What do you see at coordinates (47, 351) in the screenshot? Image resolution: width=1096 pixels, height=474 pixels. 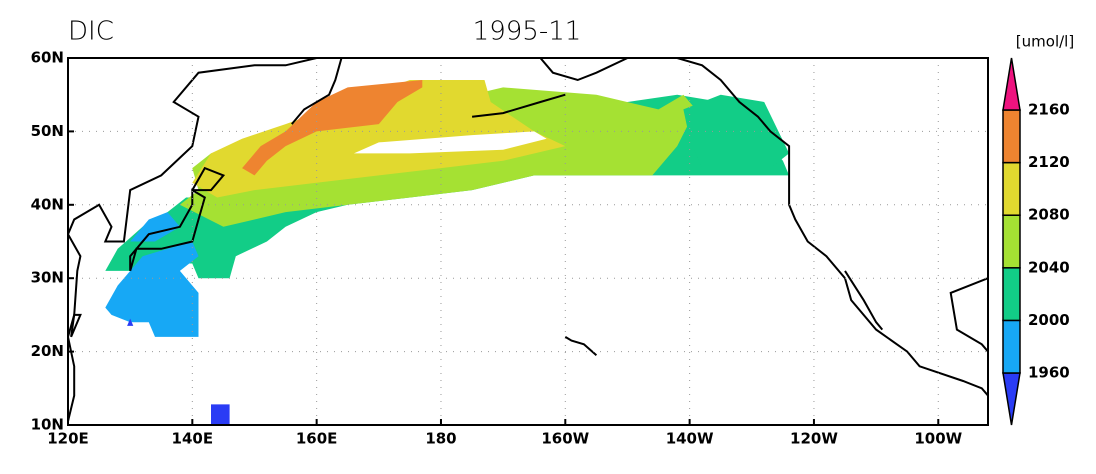 I see `y-tick-label: 20N` at bounding box center [47, 351].